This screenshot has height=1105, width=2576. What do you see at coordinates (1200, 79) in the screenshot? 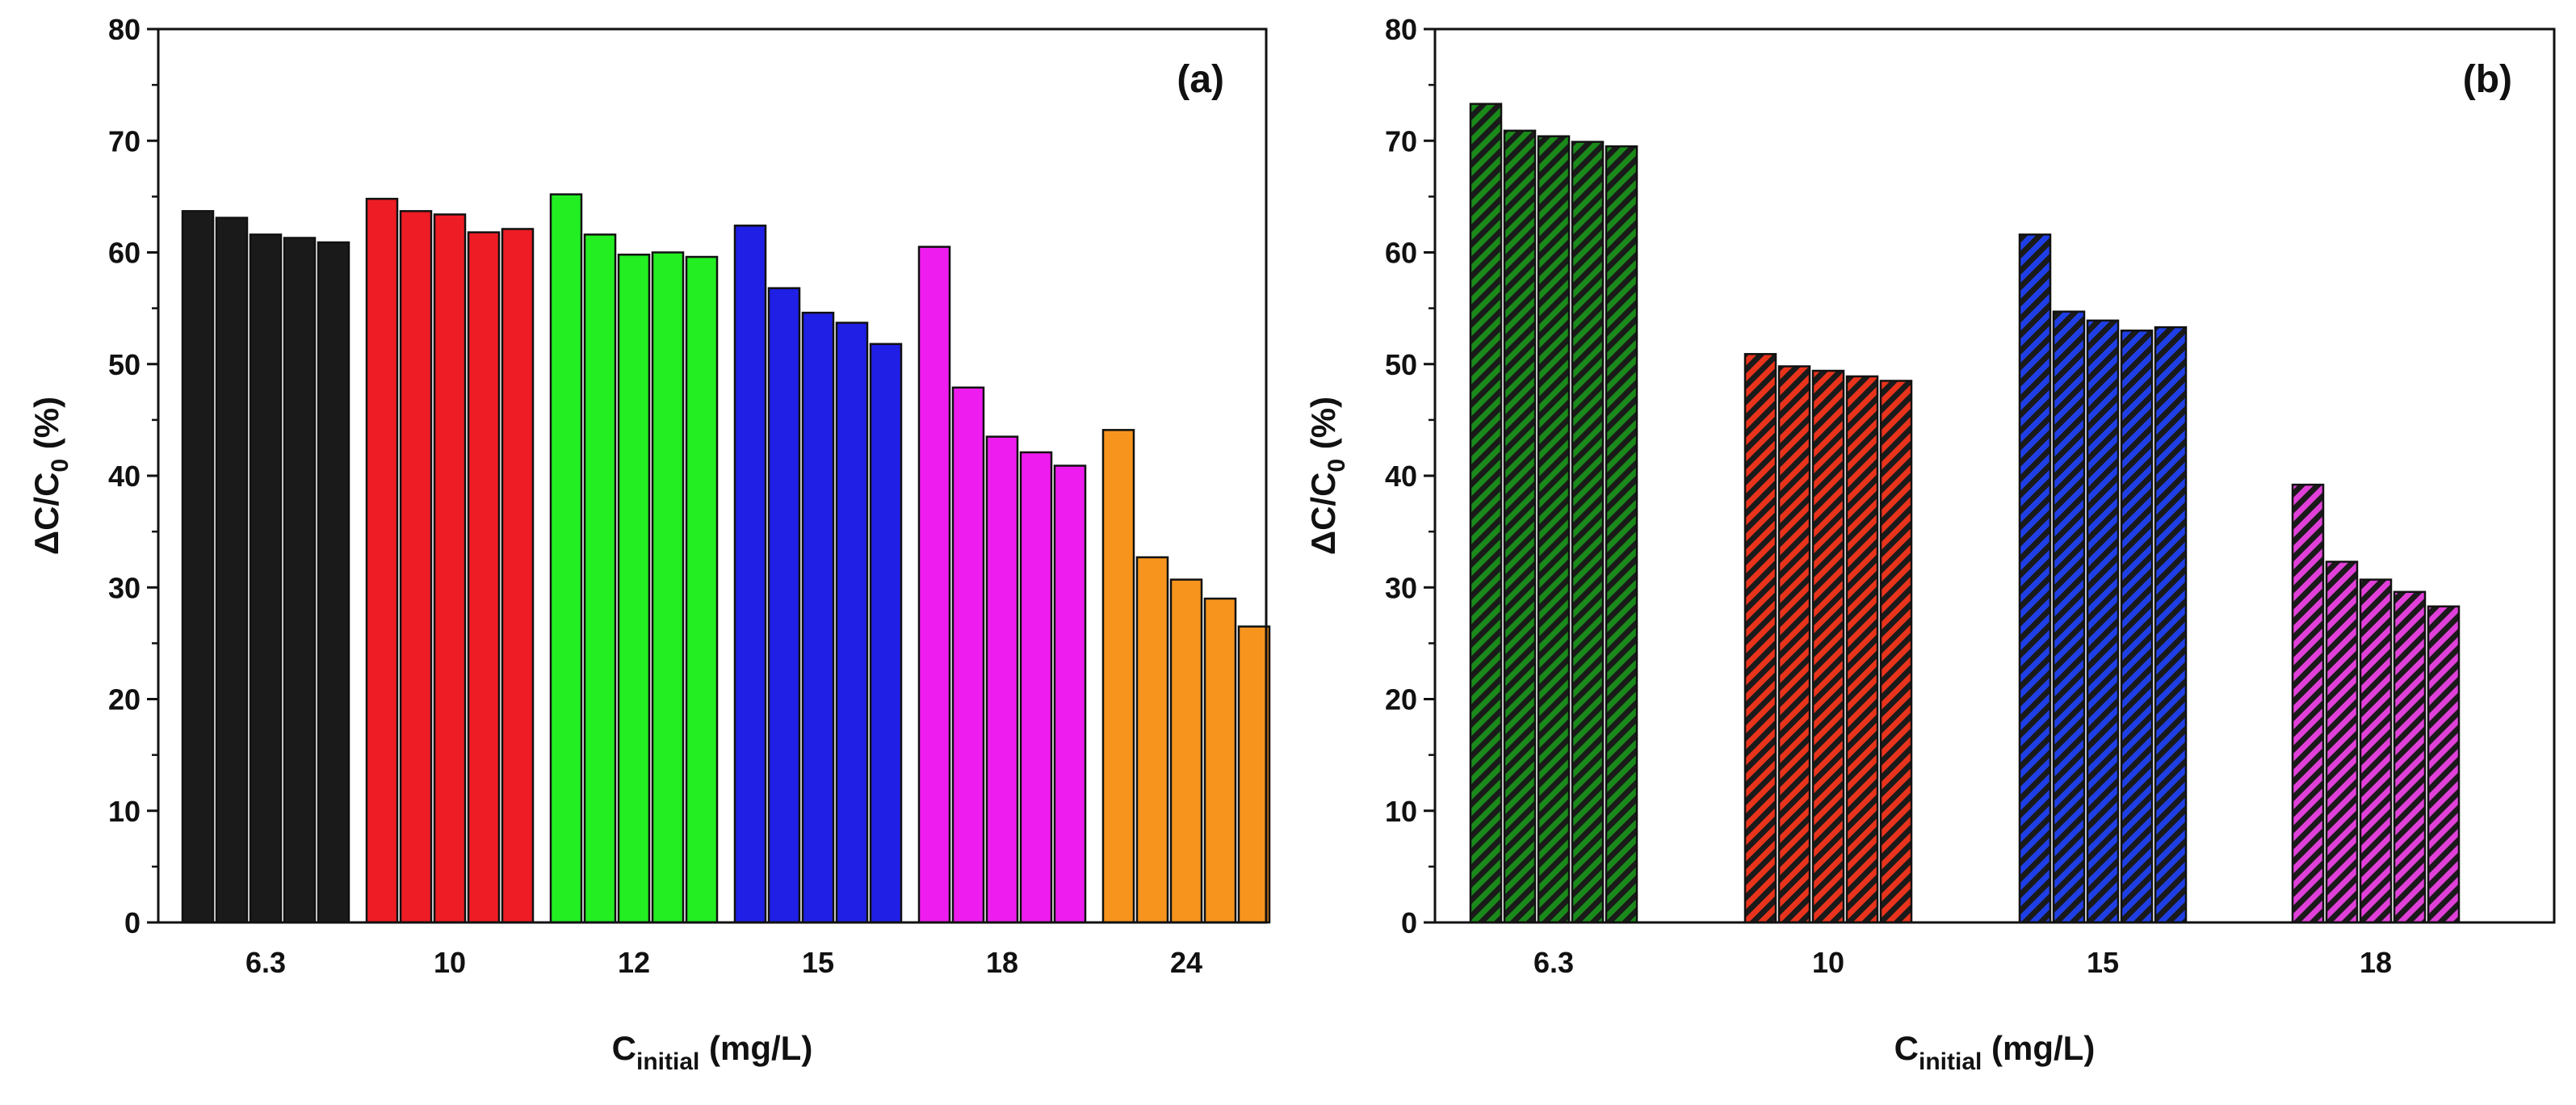
I see `panel-label: (a)` at bounding box center [1200, 79].